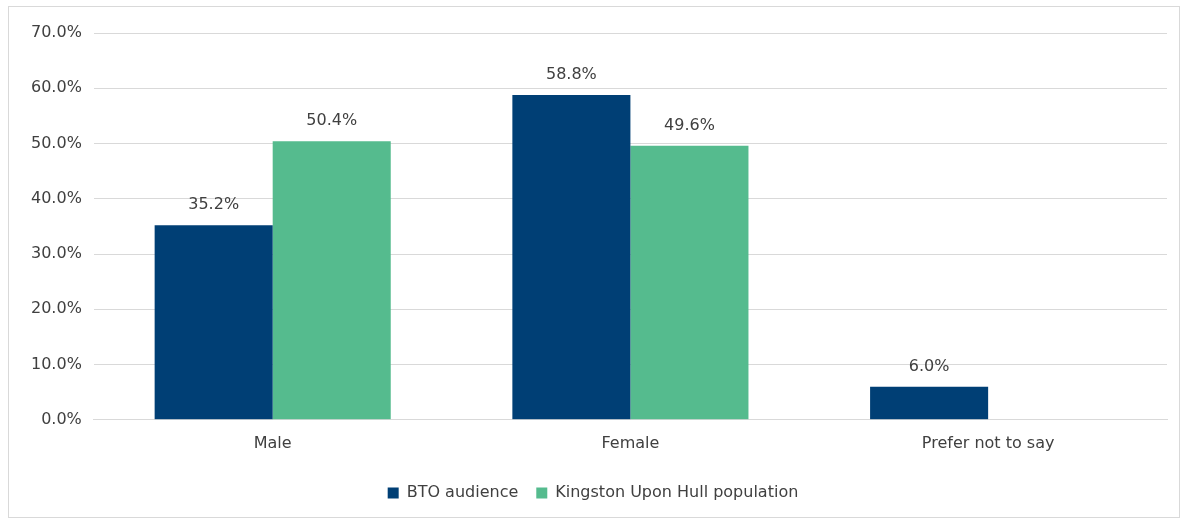  I want to click on data-label: 49.6%, so click(689, 124).